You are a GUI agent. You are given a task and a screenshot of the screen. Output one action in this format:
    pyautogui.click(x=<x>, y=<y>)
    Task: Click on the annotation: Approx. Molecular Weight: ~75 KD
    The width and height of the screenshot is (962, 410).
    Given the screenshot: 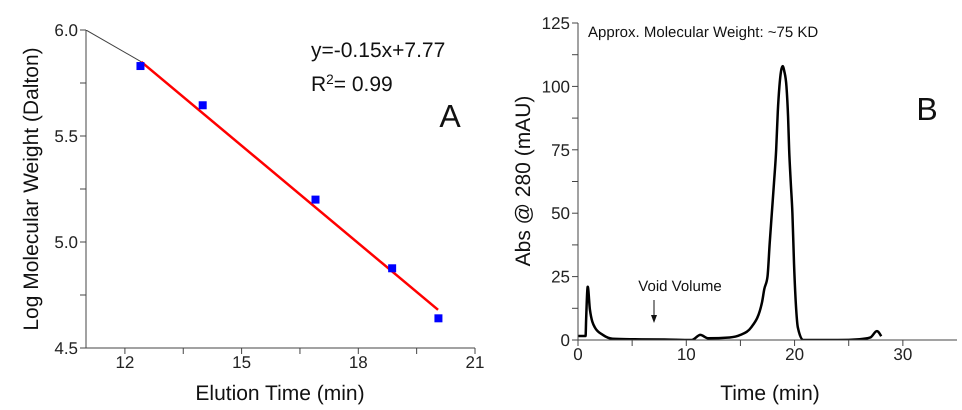 What is the action you would take?
    pyautogui.click(x=703, y=32)
    